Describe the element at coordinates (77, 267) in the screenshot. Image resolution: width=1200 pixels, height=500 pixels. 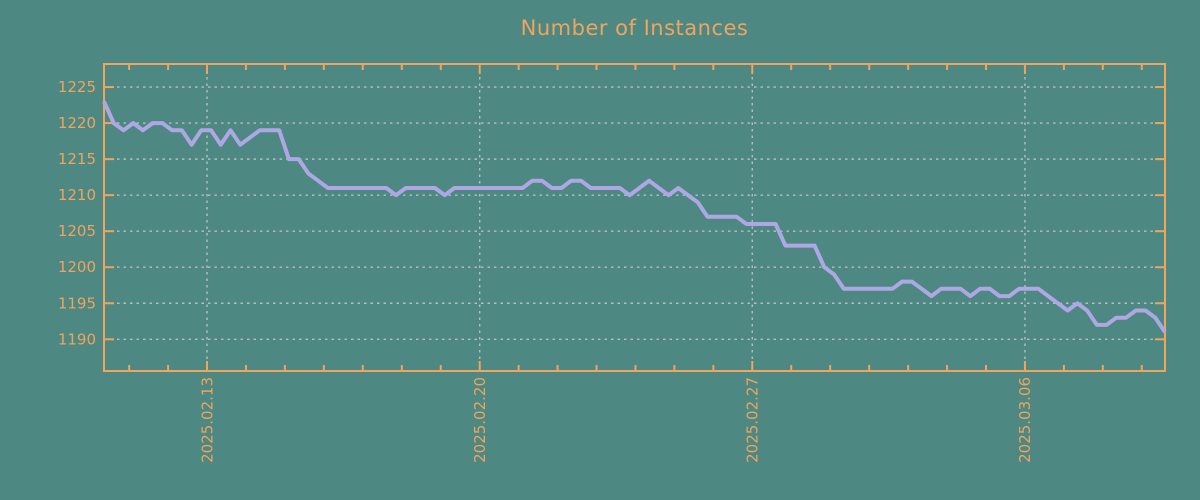
I see `y-tick-label: 1200` at that location.